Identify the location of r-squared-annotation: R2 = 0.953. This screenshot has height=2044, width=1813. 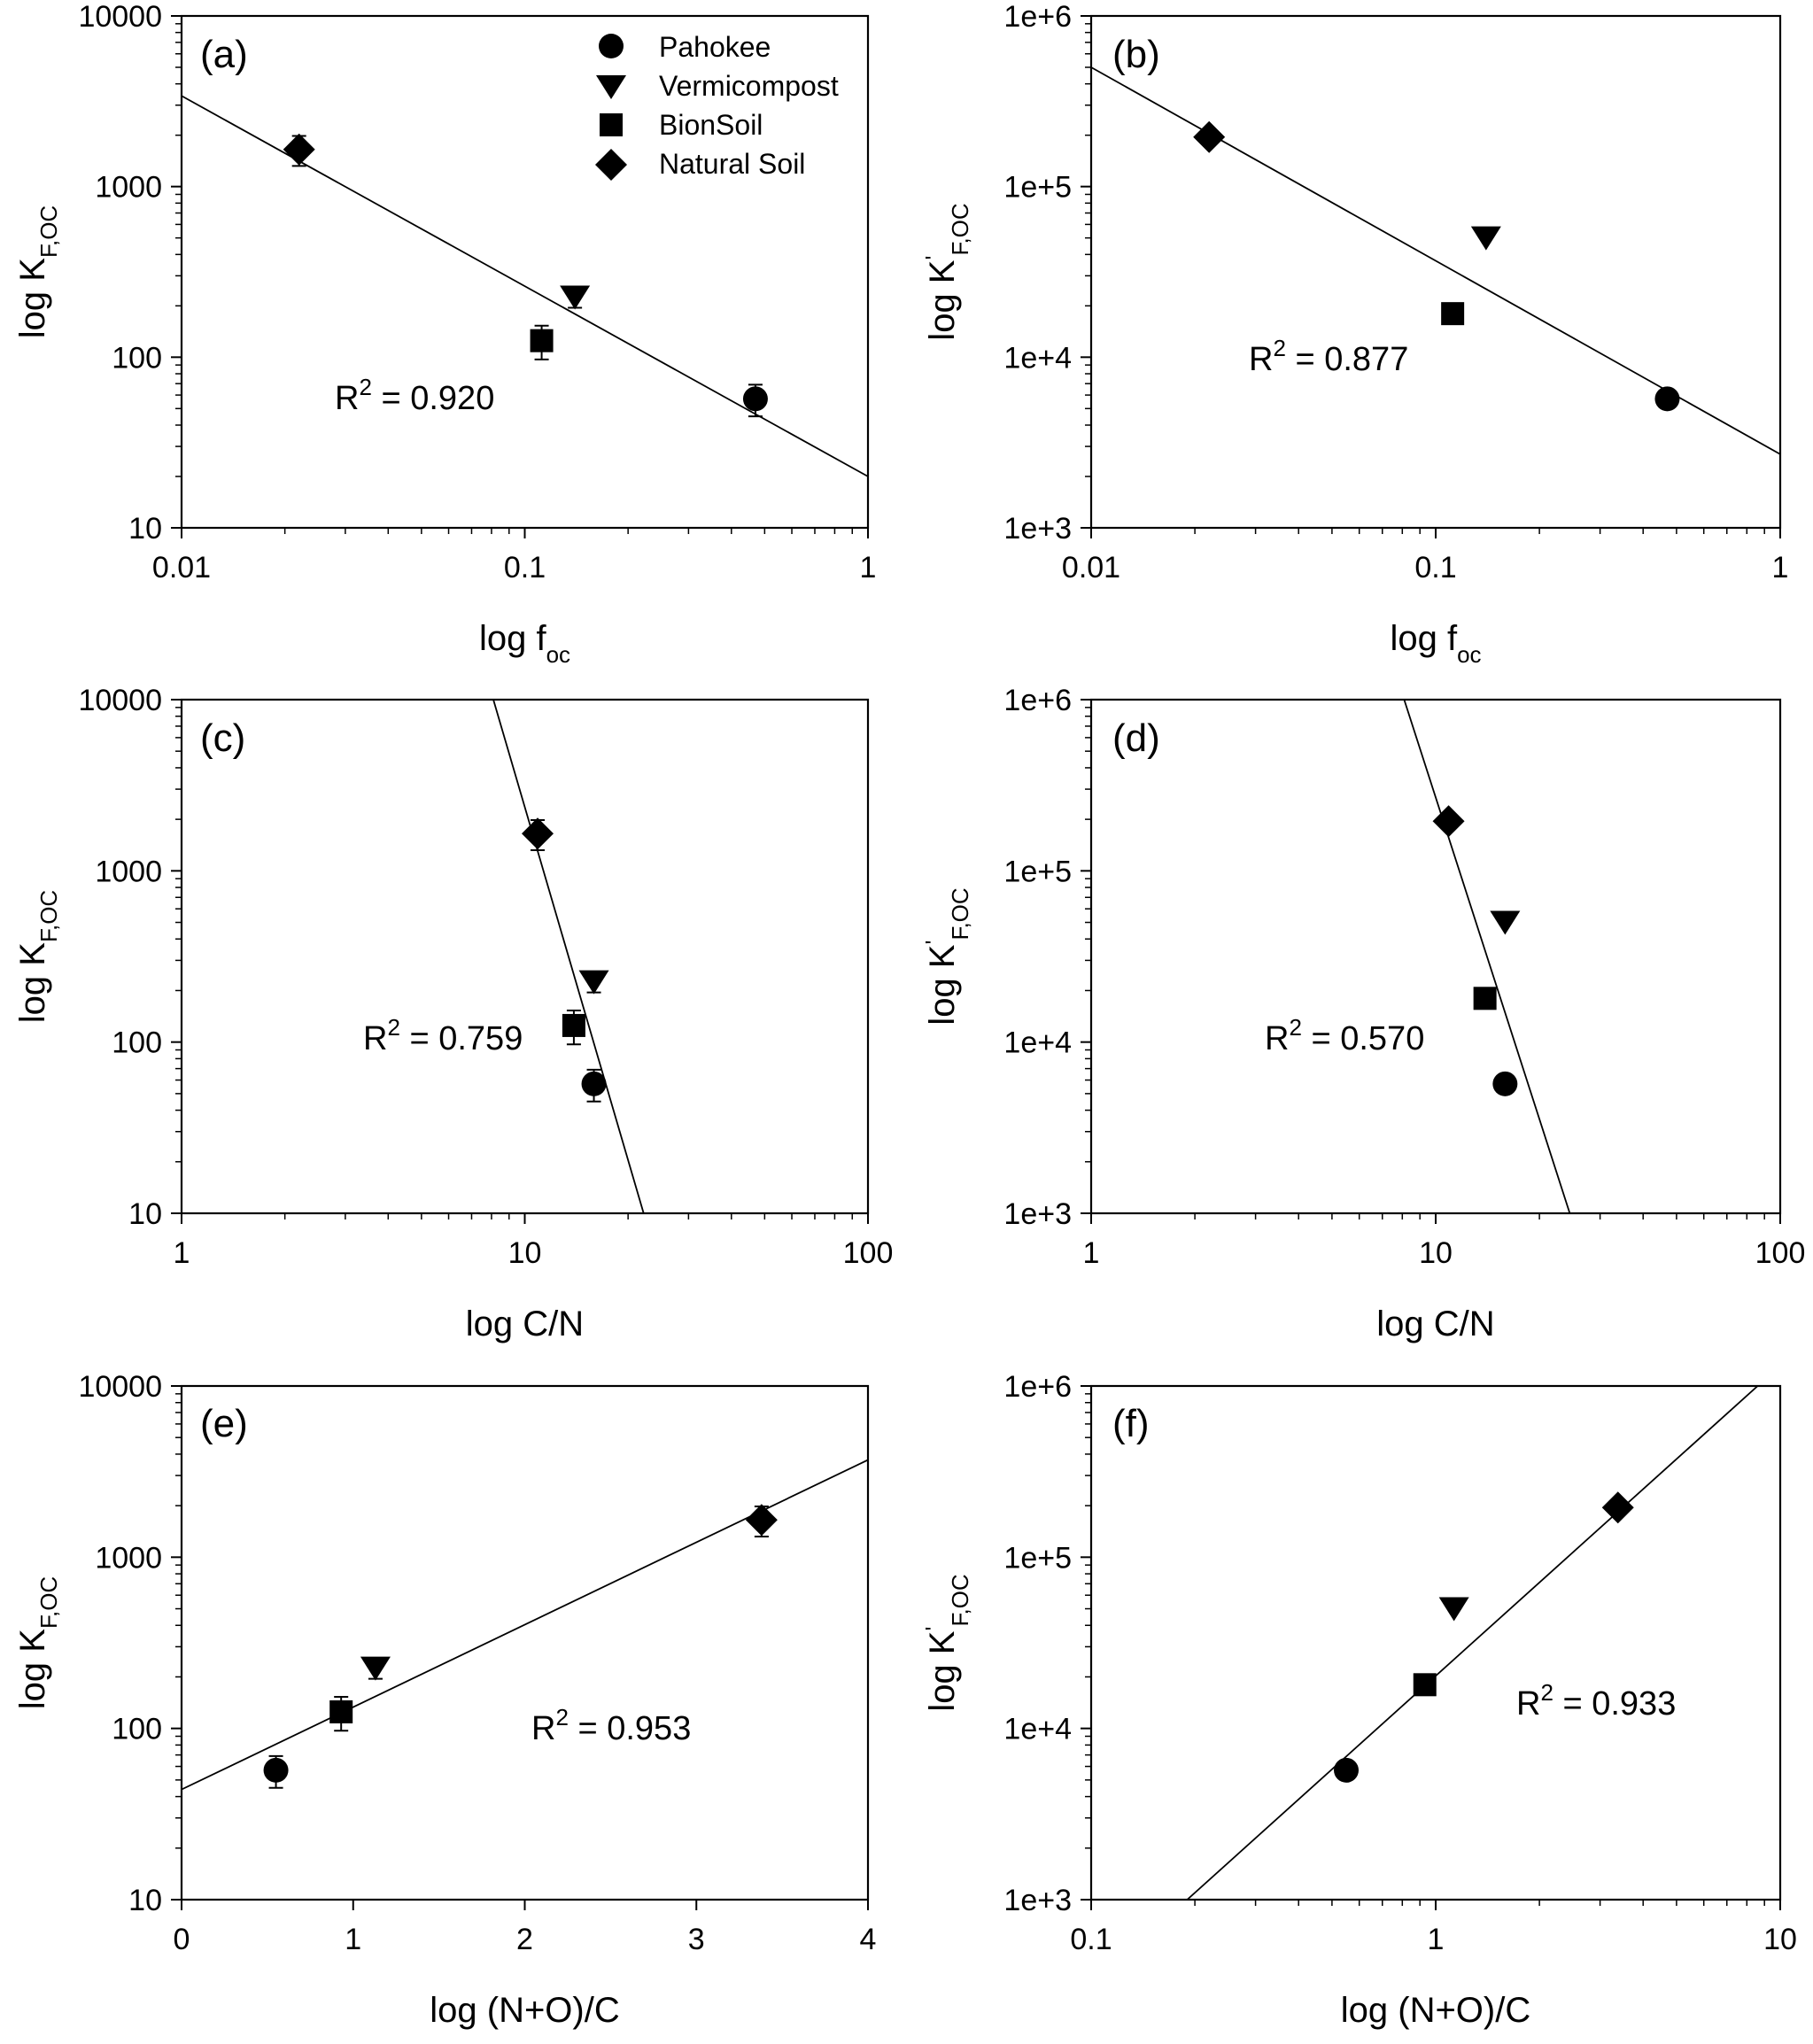
(611, 1725).